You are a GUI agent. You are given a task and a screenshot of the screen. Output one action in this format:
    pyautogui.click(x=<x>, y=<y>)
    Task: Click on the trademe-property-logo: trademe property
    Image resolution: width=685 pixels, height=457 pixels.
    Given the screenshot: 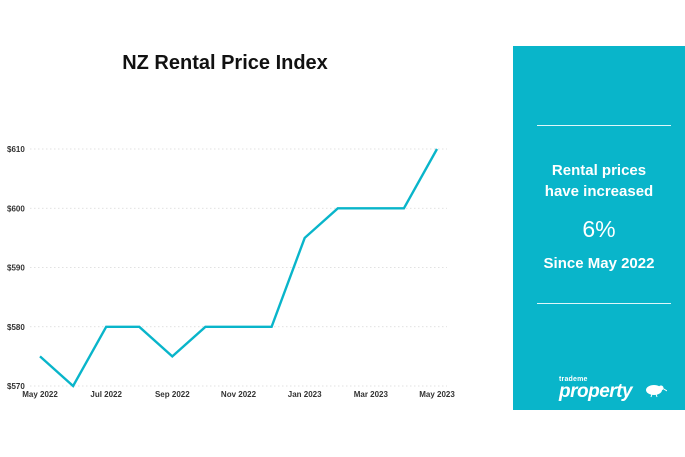 What is the action you would take?
    pyautogui.click(x=614, y=389)
    